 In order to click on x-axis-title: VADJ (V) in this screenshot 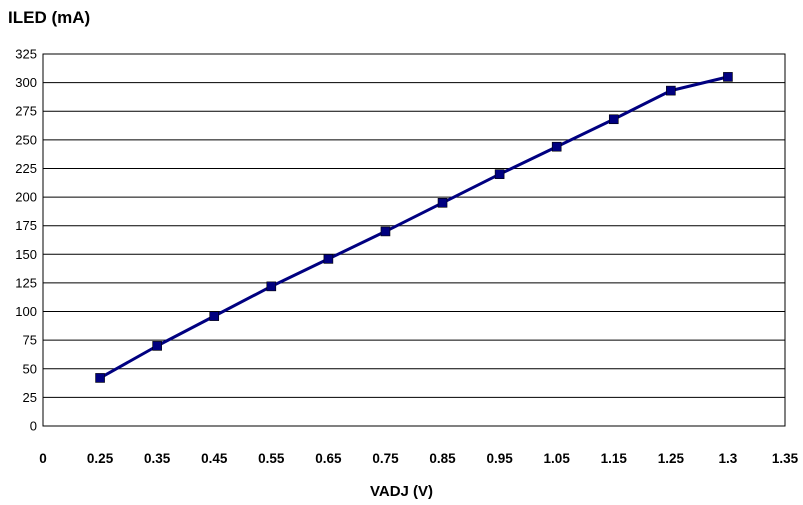, I will do `click(401, 491)`.